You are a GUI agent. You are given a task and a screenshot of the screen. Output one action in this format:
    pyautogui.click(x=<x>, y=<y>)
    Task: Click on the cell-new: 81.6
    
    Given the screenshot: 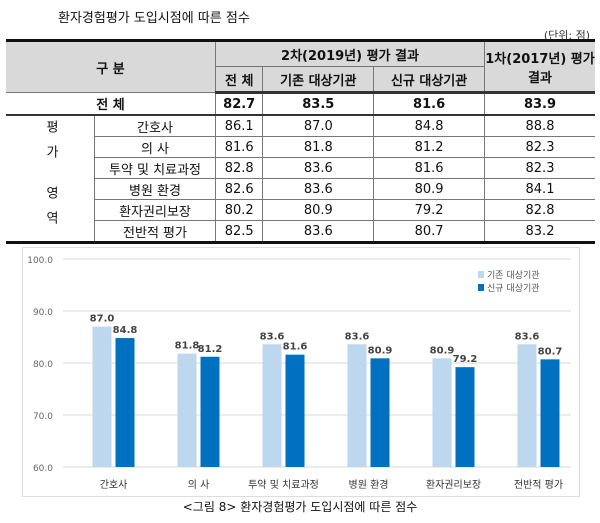 What is the action you would take?
    pyautogui.click(x=429, y=168)
    